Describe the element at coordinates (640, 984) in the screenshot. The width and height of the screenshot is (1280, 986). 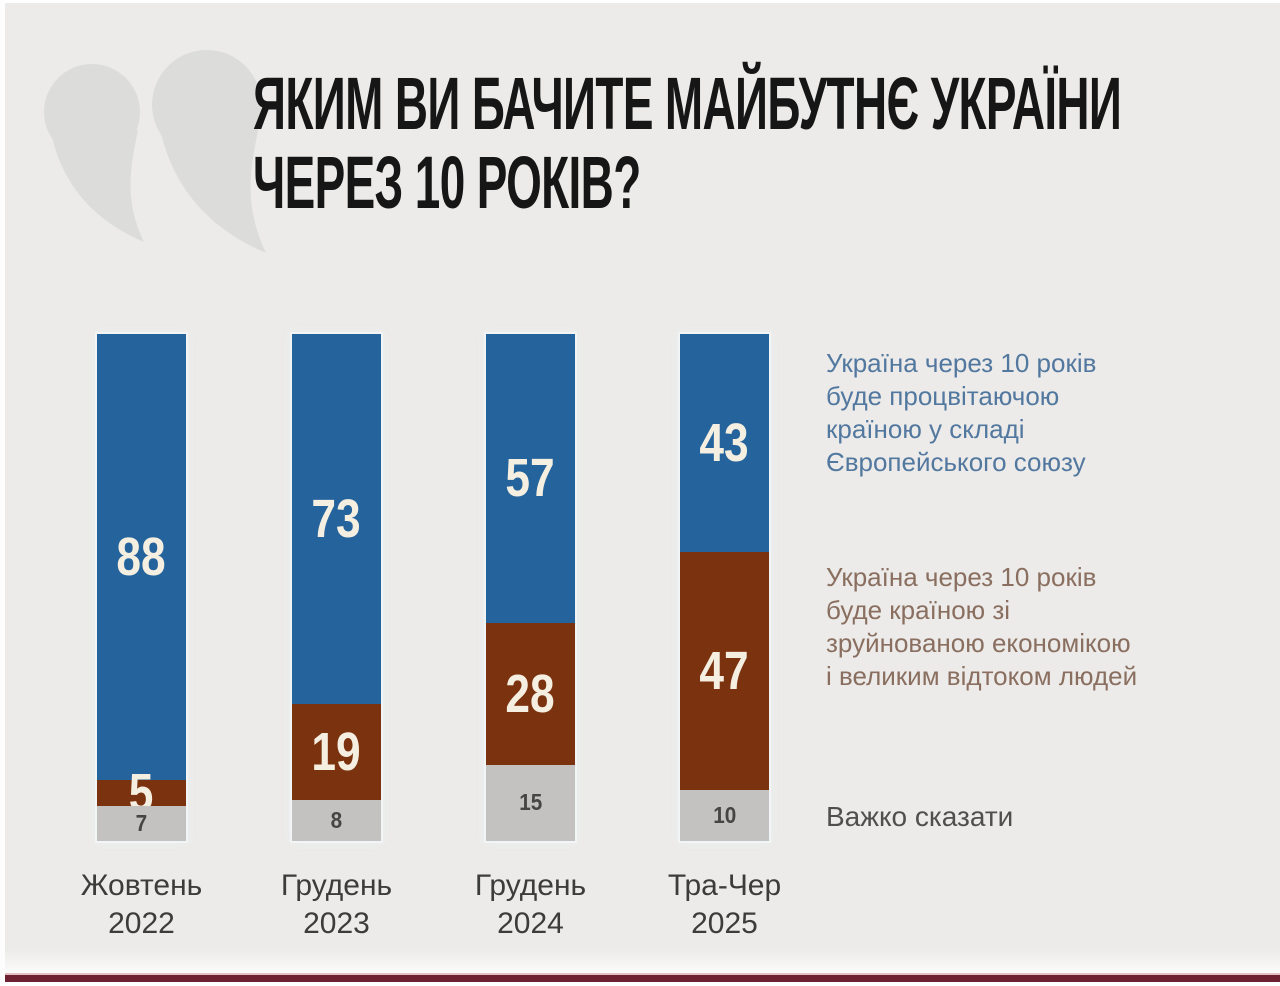
I see `bottom-white-strip` at that location.